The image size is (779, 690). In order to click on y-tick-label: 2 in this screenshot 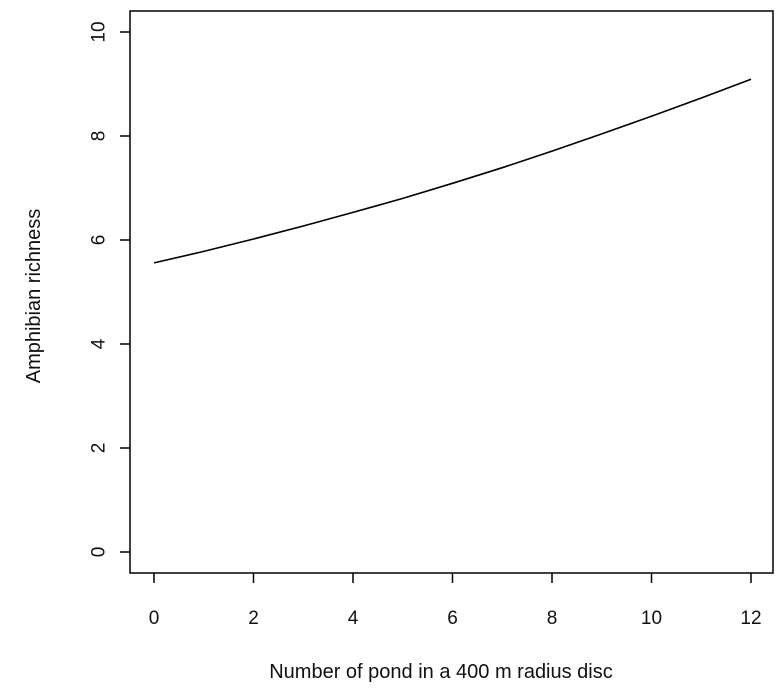, I will do `click(99, 448)`.